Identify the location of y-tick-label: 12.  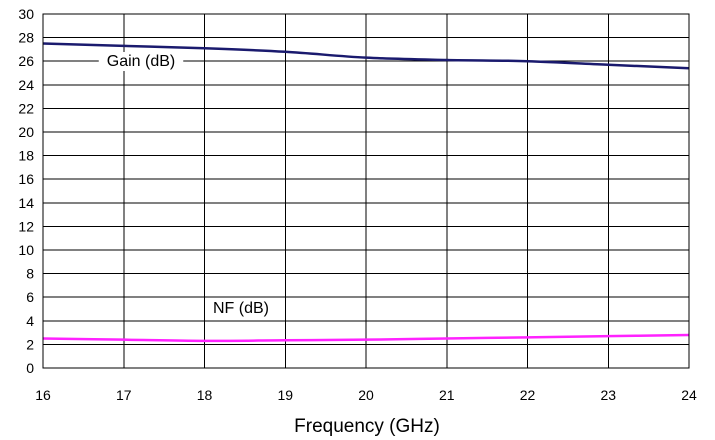
(26, 226).